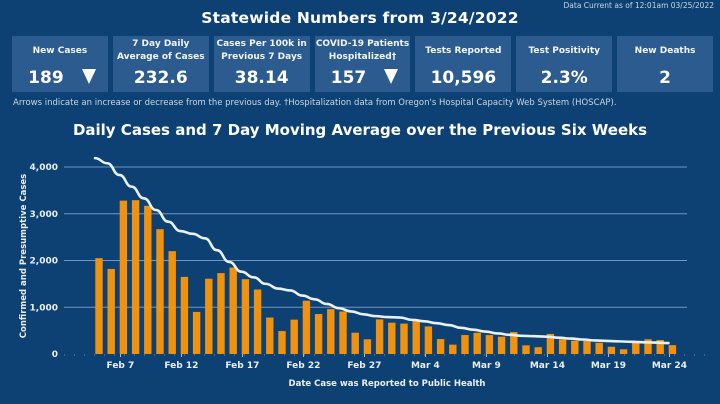 Image resolution: width=720 pixels, height=404 pixels. What do you see at coordinates (161, 50) in the screenshot?
I see `card-label: 7 Day Daily Average of Cases` at bounding box center [161, 50].